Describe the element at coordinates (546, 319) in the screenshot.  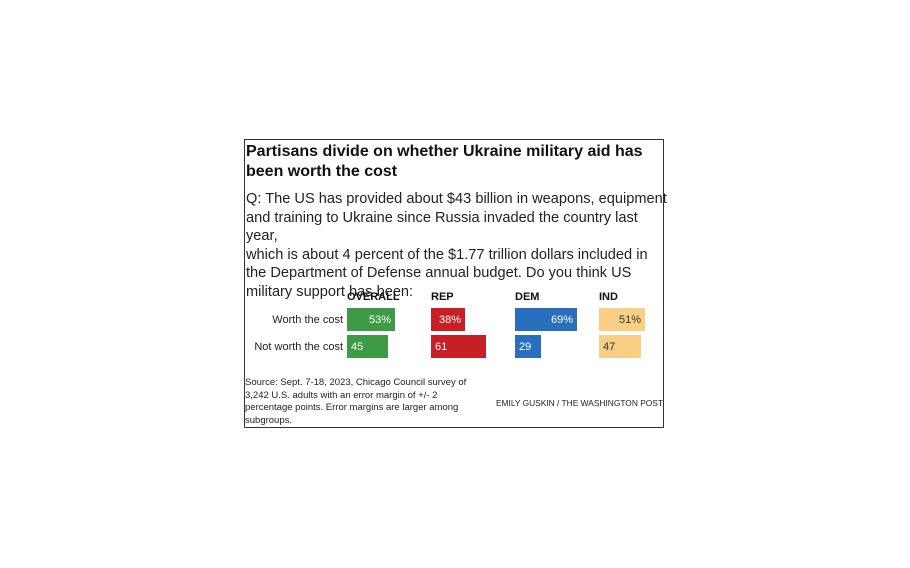
I see `bar-dem-worth-the-cost` at that location.